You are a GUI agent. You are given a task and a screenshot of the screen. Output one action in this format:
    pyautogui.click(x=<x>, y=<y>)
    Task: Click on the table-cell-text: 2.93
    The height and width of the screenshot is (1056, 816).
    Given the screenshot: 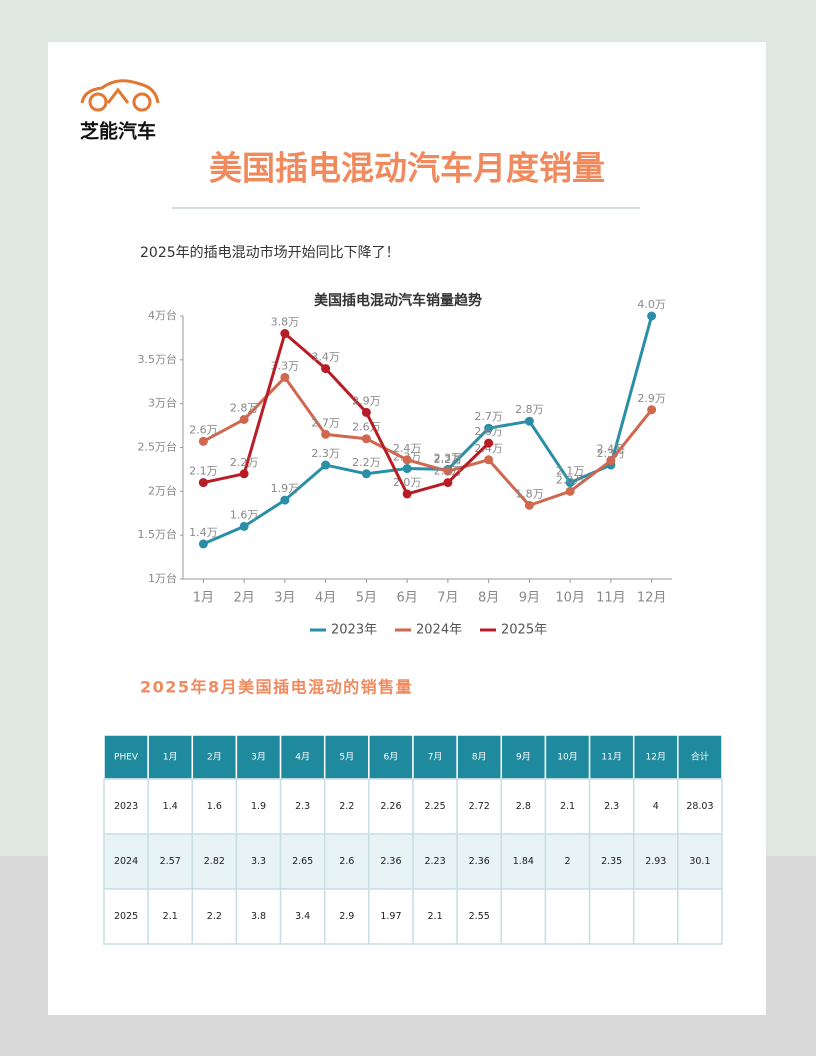 What is the action you would take?
    pyautogui.click(x=655, y=861)
    